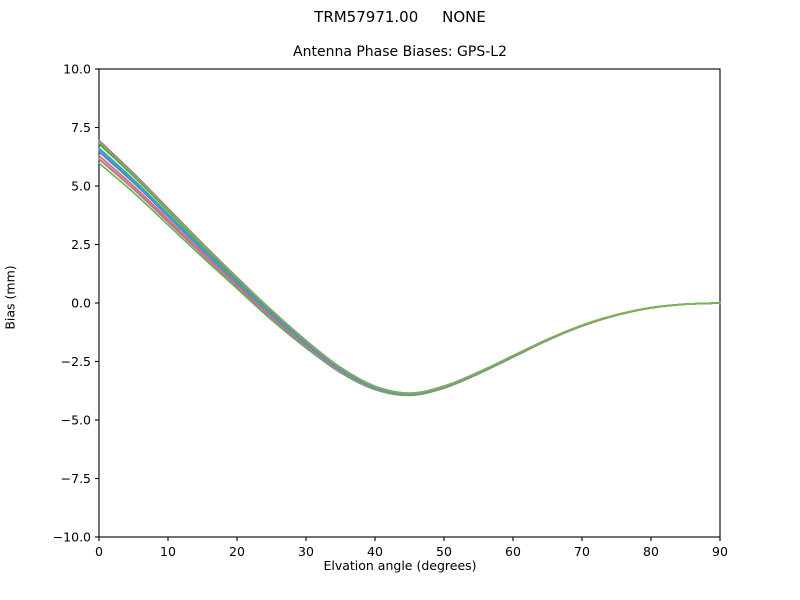 The image size is (800, 600). Describe the element at coordinates (306, 551) in the screenshot. I see `svg-text: 30` at that location.